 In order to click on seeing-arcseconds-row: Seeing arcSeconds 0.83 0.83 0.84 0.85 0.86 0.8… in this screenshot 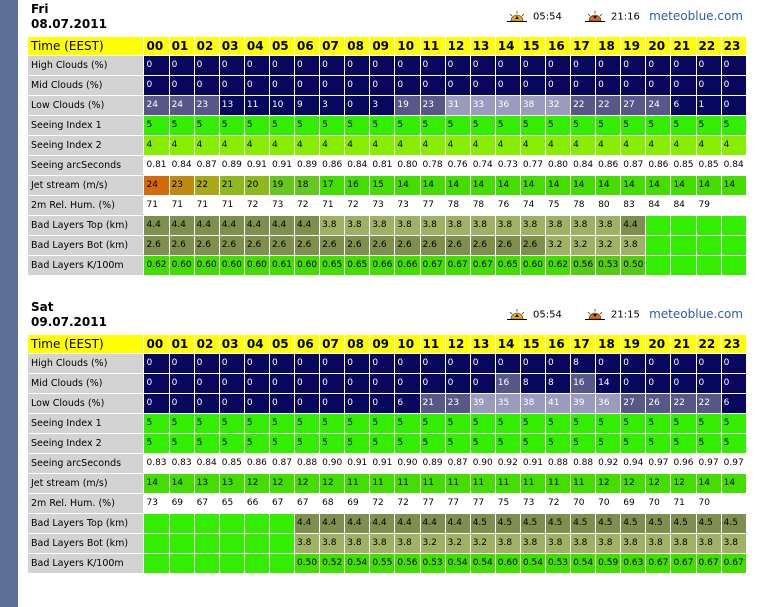, I will do `click(387, 463)`.